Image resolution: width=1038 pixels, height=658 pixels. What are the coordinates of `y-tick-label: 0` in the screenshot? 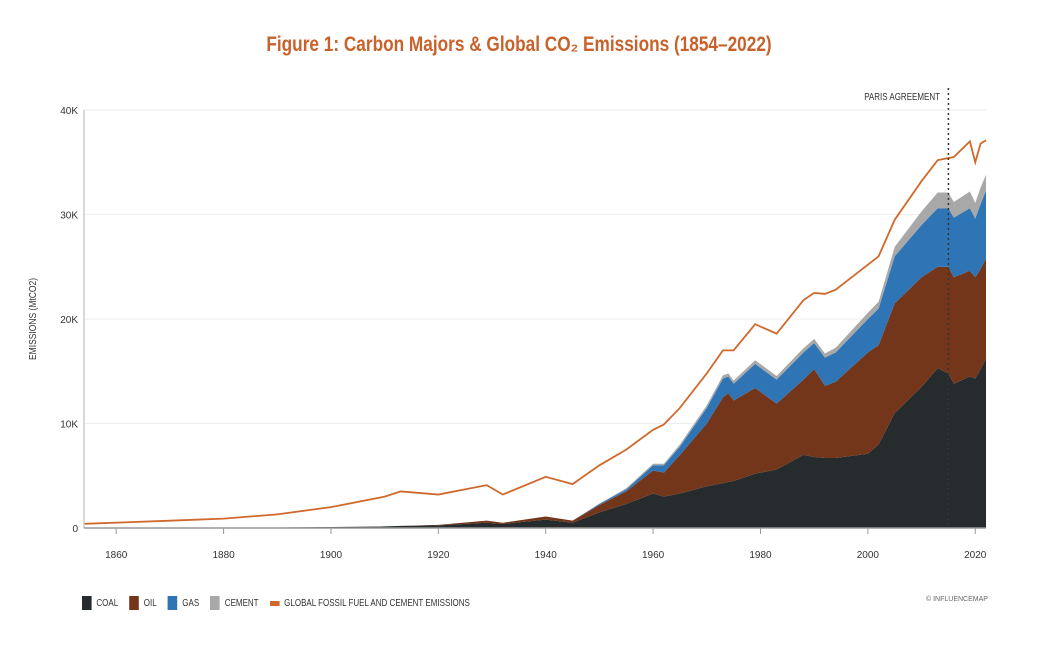 It's located at (75, 529).